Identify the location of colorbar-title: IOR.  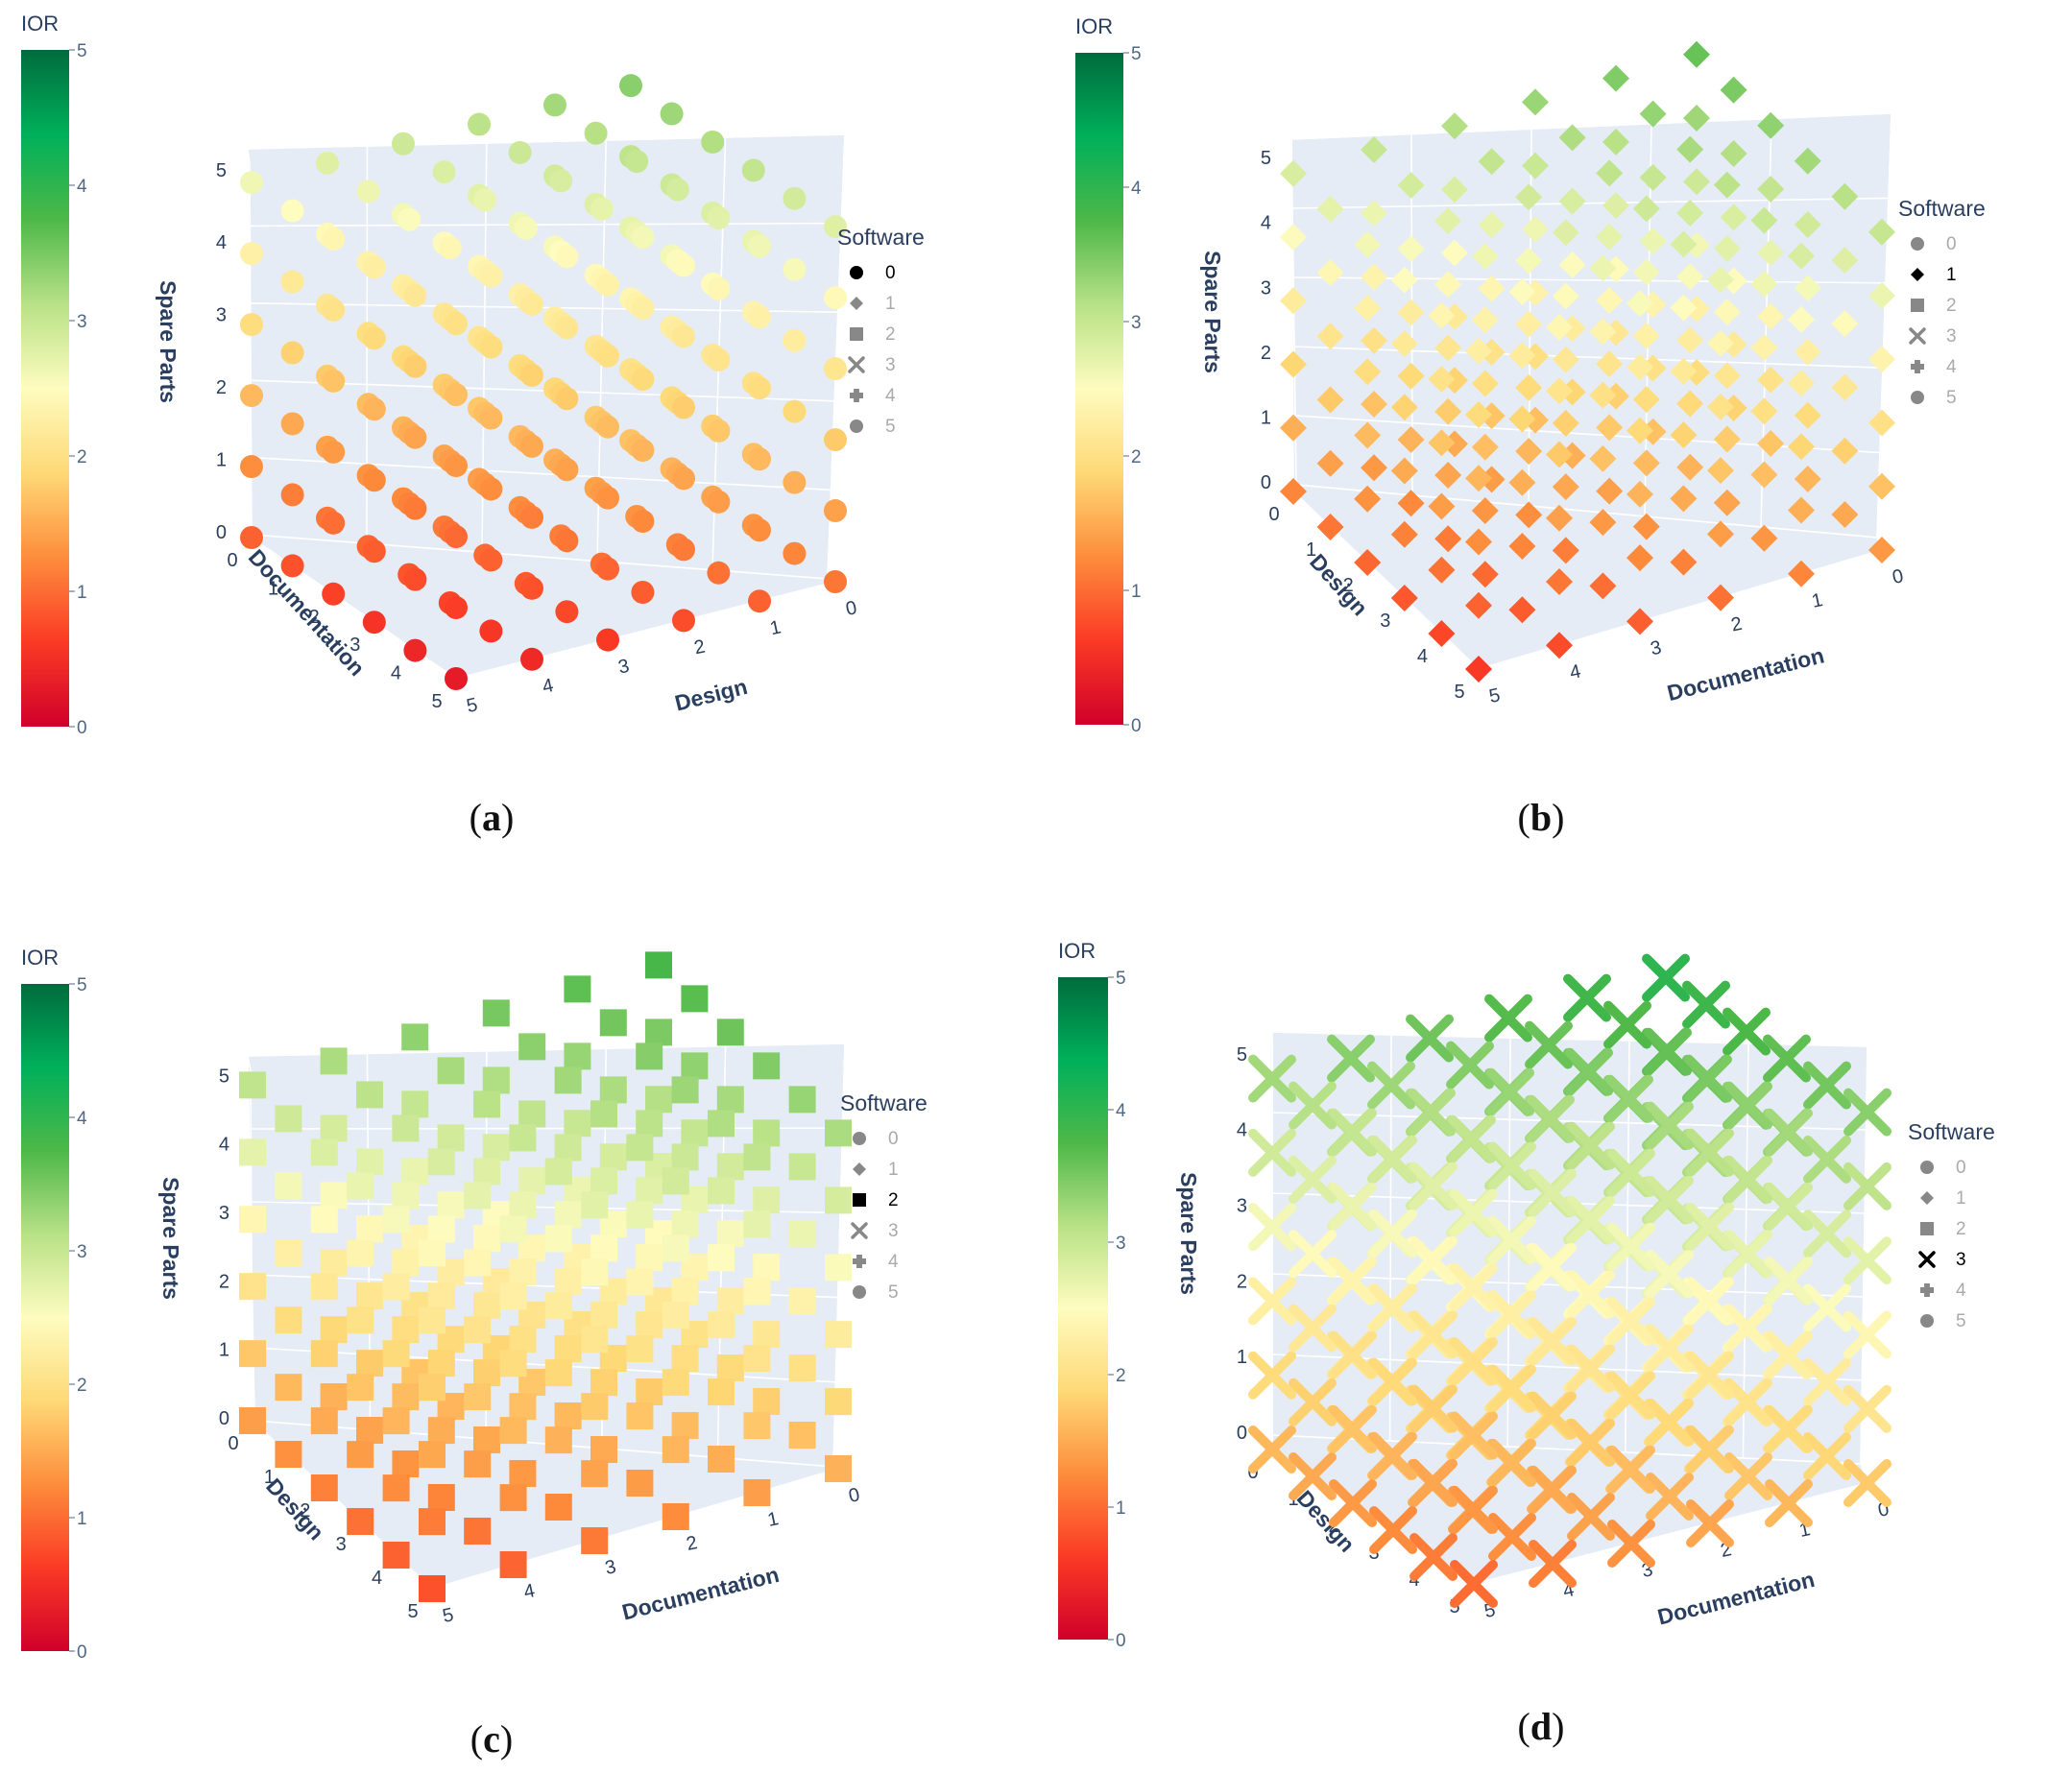
(1094, 26).